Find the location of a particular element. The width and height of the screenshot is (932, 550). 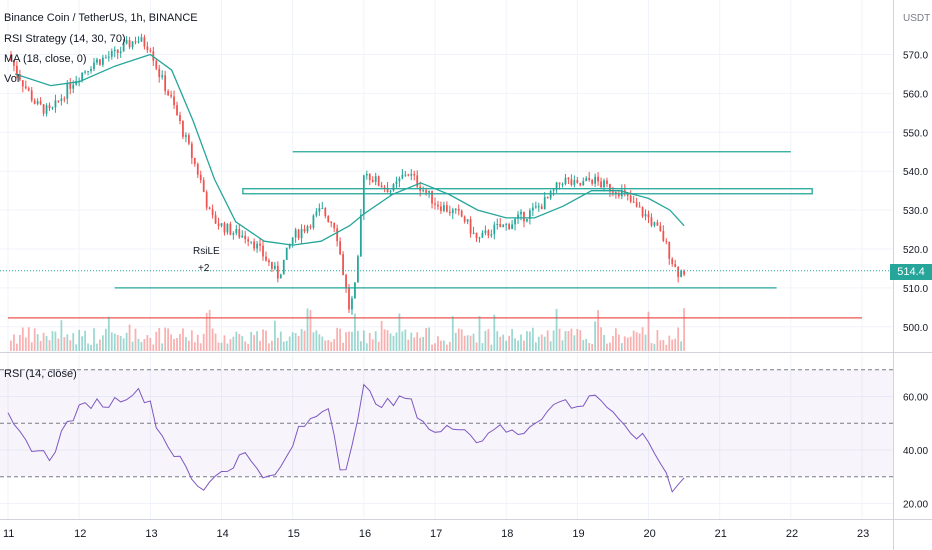

symbol-title: Binance Coin / TetherUS, 1h, BINANCE is located at coordinates (101, 18).